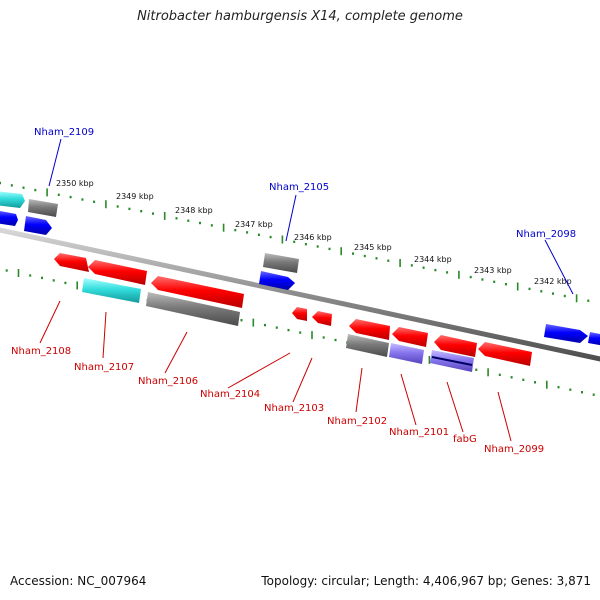 This screenshot has height=600, width=600. Describe the element at coordinates (64, 132) in the screenshot. I see `gene-label: Nham_2109` at that location.